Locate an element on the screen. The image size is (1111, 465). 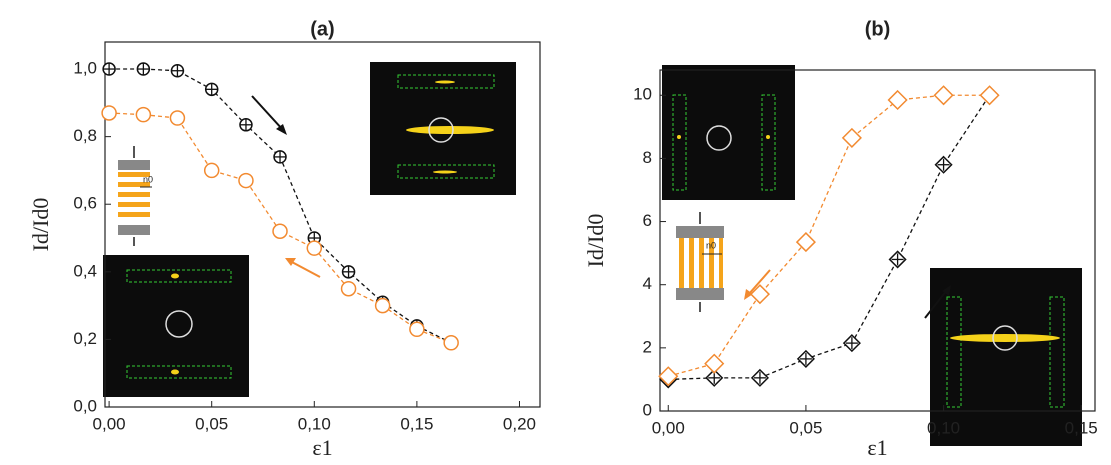
y-tick-label: 6 is located at coordinates (647, 220).